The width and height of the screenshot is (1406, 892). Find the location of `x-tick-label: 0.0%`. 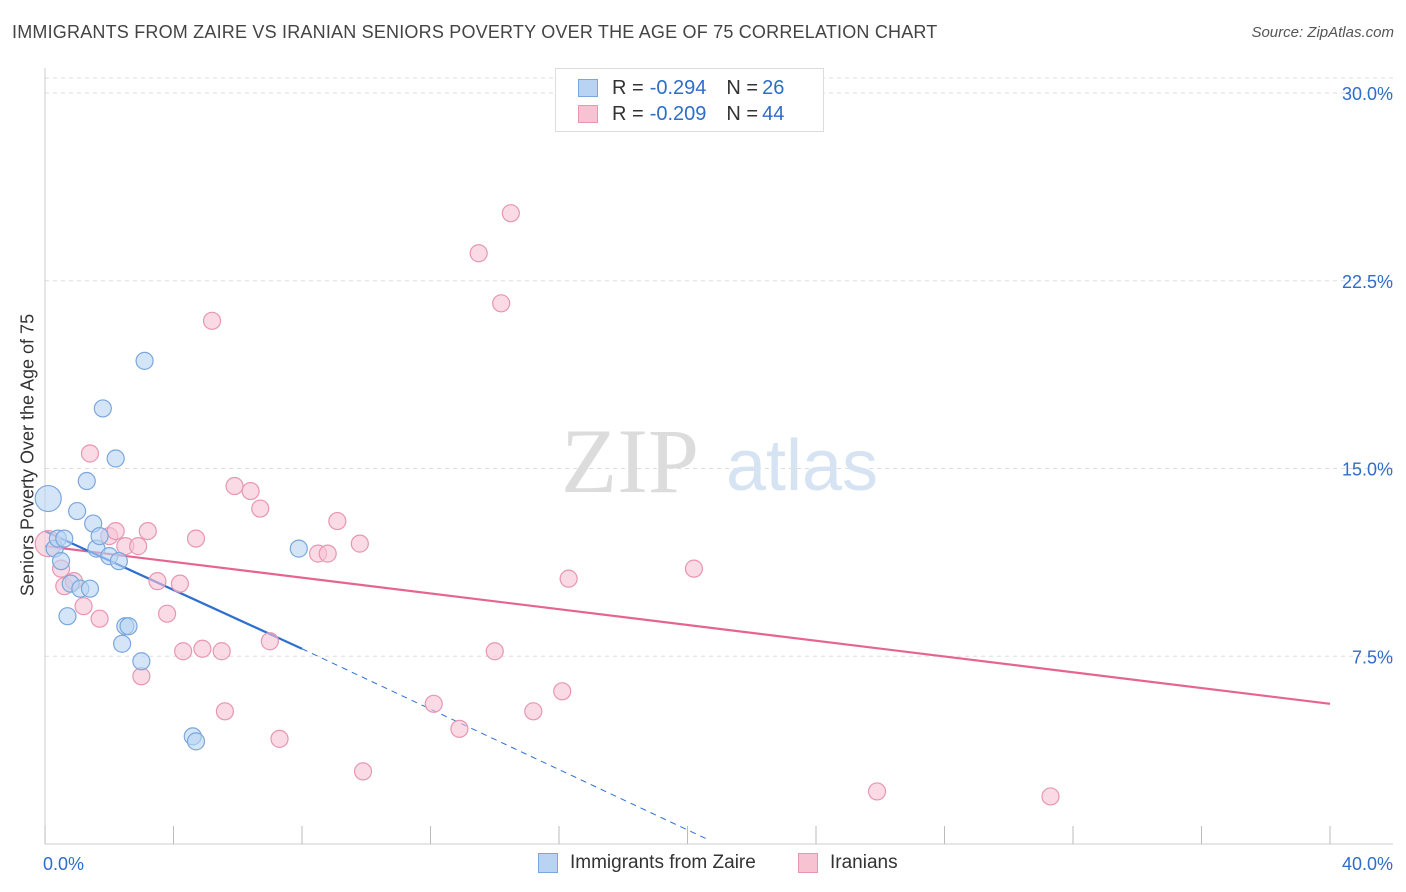

x-tick-label: 0.0% is located at coordinates (63, 864).